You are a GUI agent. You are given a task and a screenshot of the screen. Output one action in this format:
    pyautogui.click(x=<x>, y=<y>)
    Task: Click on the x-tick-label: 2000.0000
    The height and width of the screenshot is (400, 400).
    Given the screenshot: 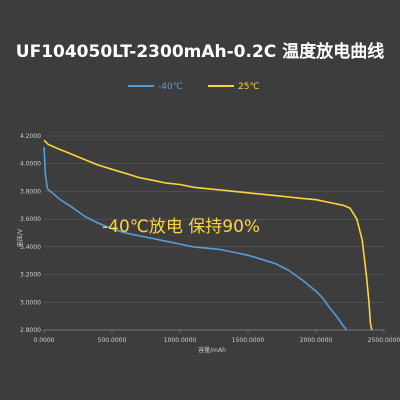 What is the action you would take?
    pyautogui.click(x=316, y=340)
    